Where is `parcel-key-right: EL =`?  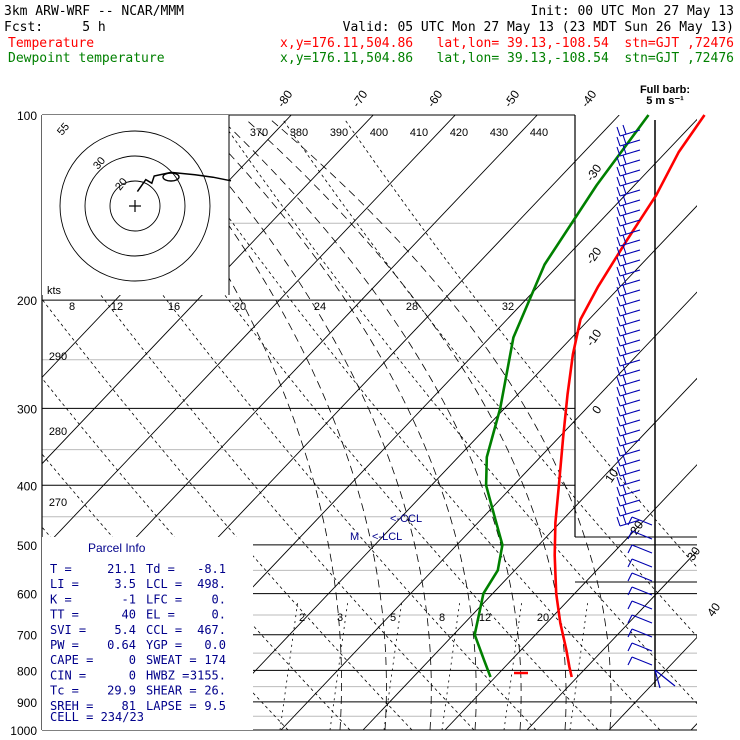 parcel-key-right: EL = is located at coordinates (160, 615).